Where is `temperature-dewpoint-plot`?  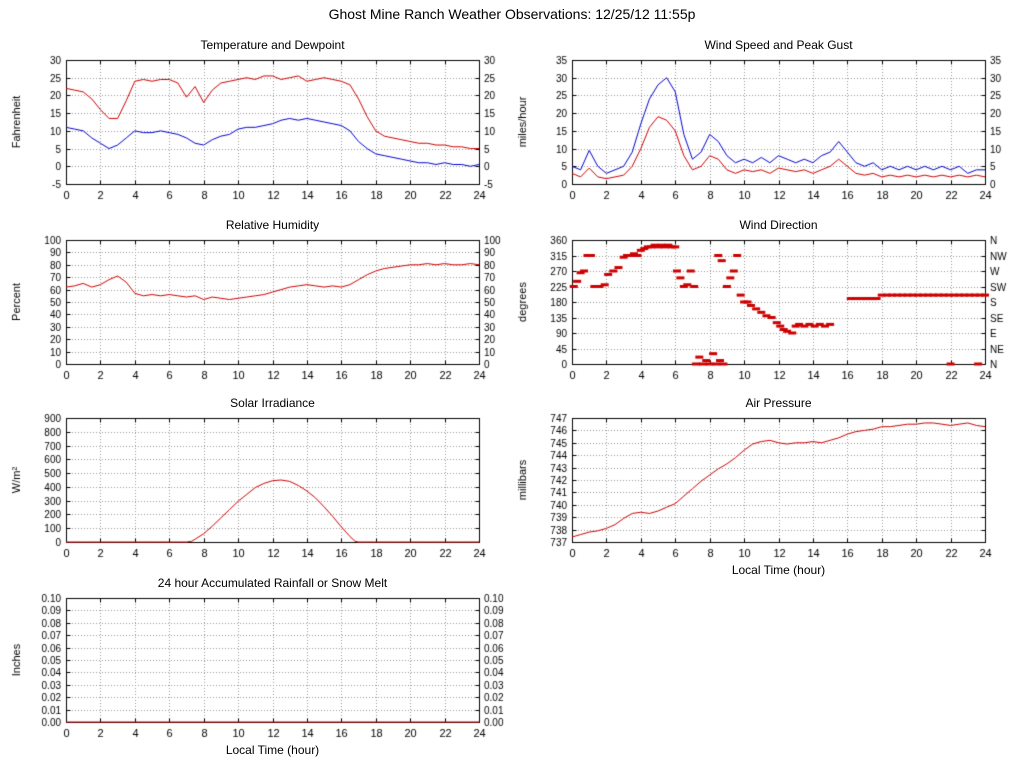 temperature-dewpoint-plot is located at coordinates (260, 129).